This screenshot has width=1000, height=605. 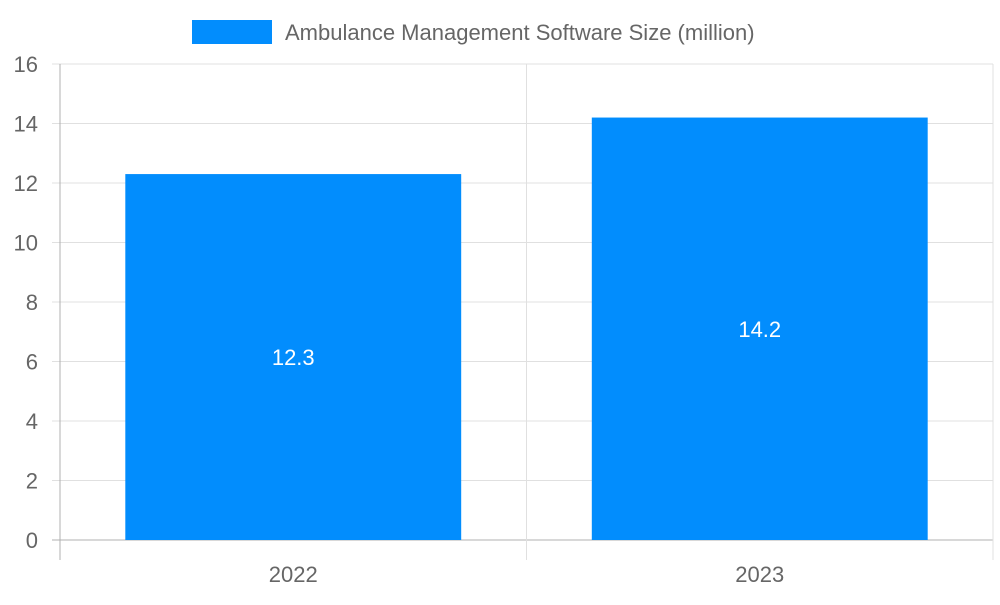 What do you see at coordinates (26, 183) in the screenshot?
I see `y-tick-label: 12` at bounding box center [26, 183].